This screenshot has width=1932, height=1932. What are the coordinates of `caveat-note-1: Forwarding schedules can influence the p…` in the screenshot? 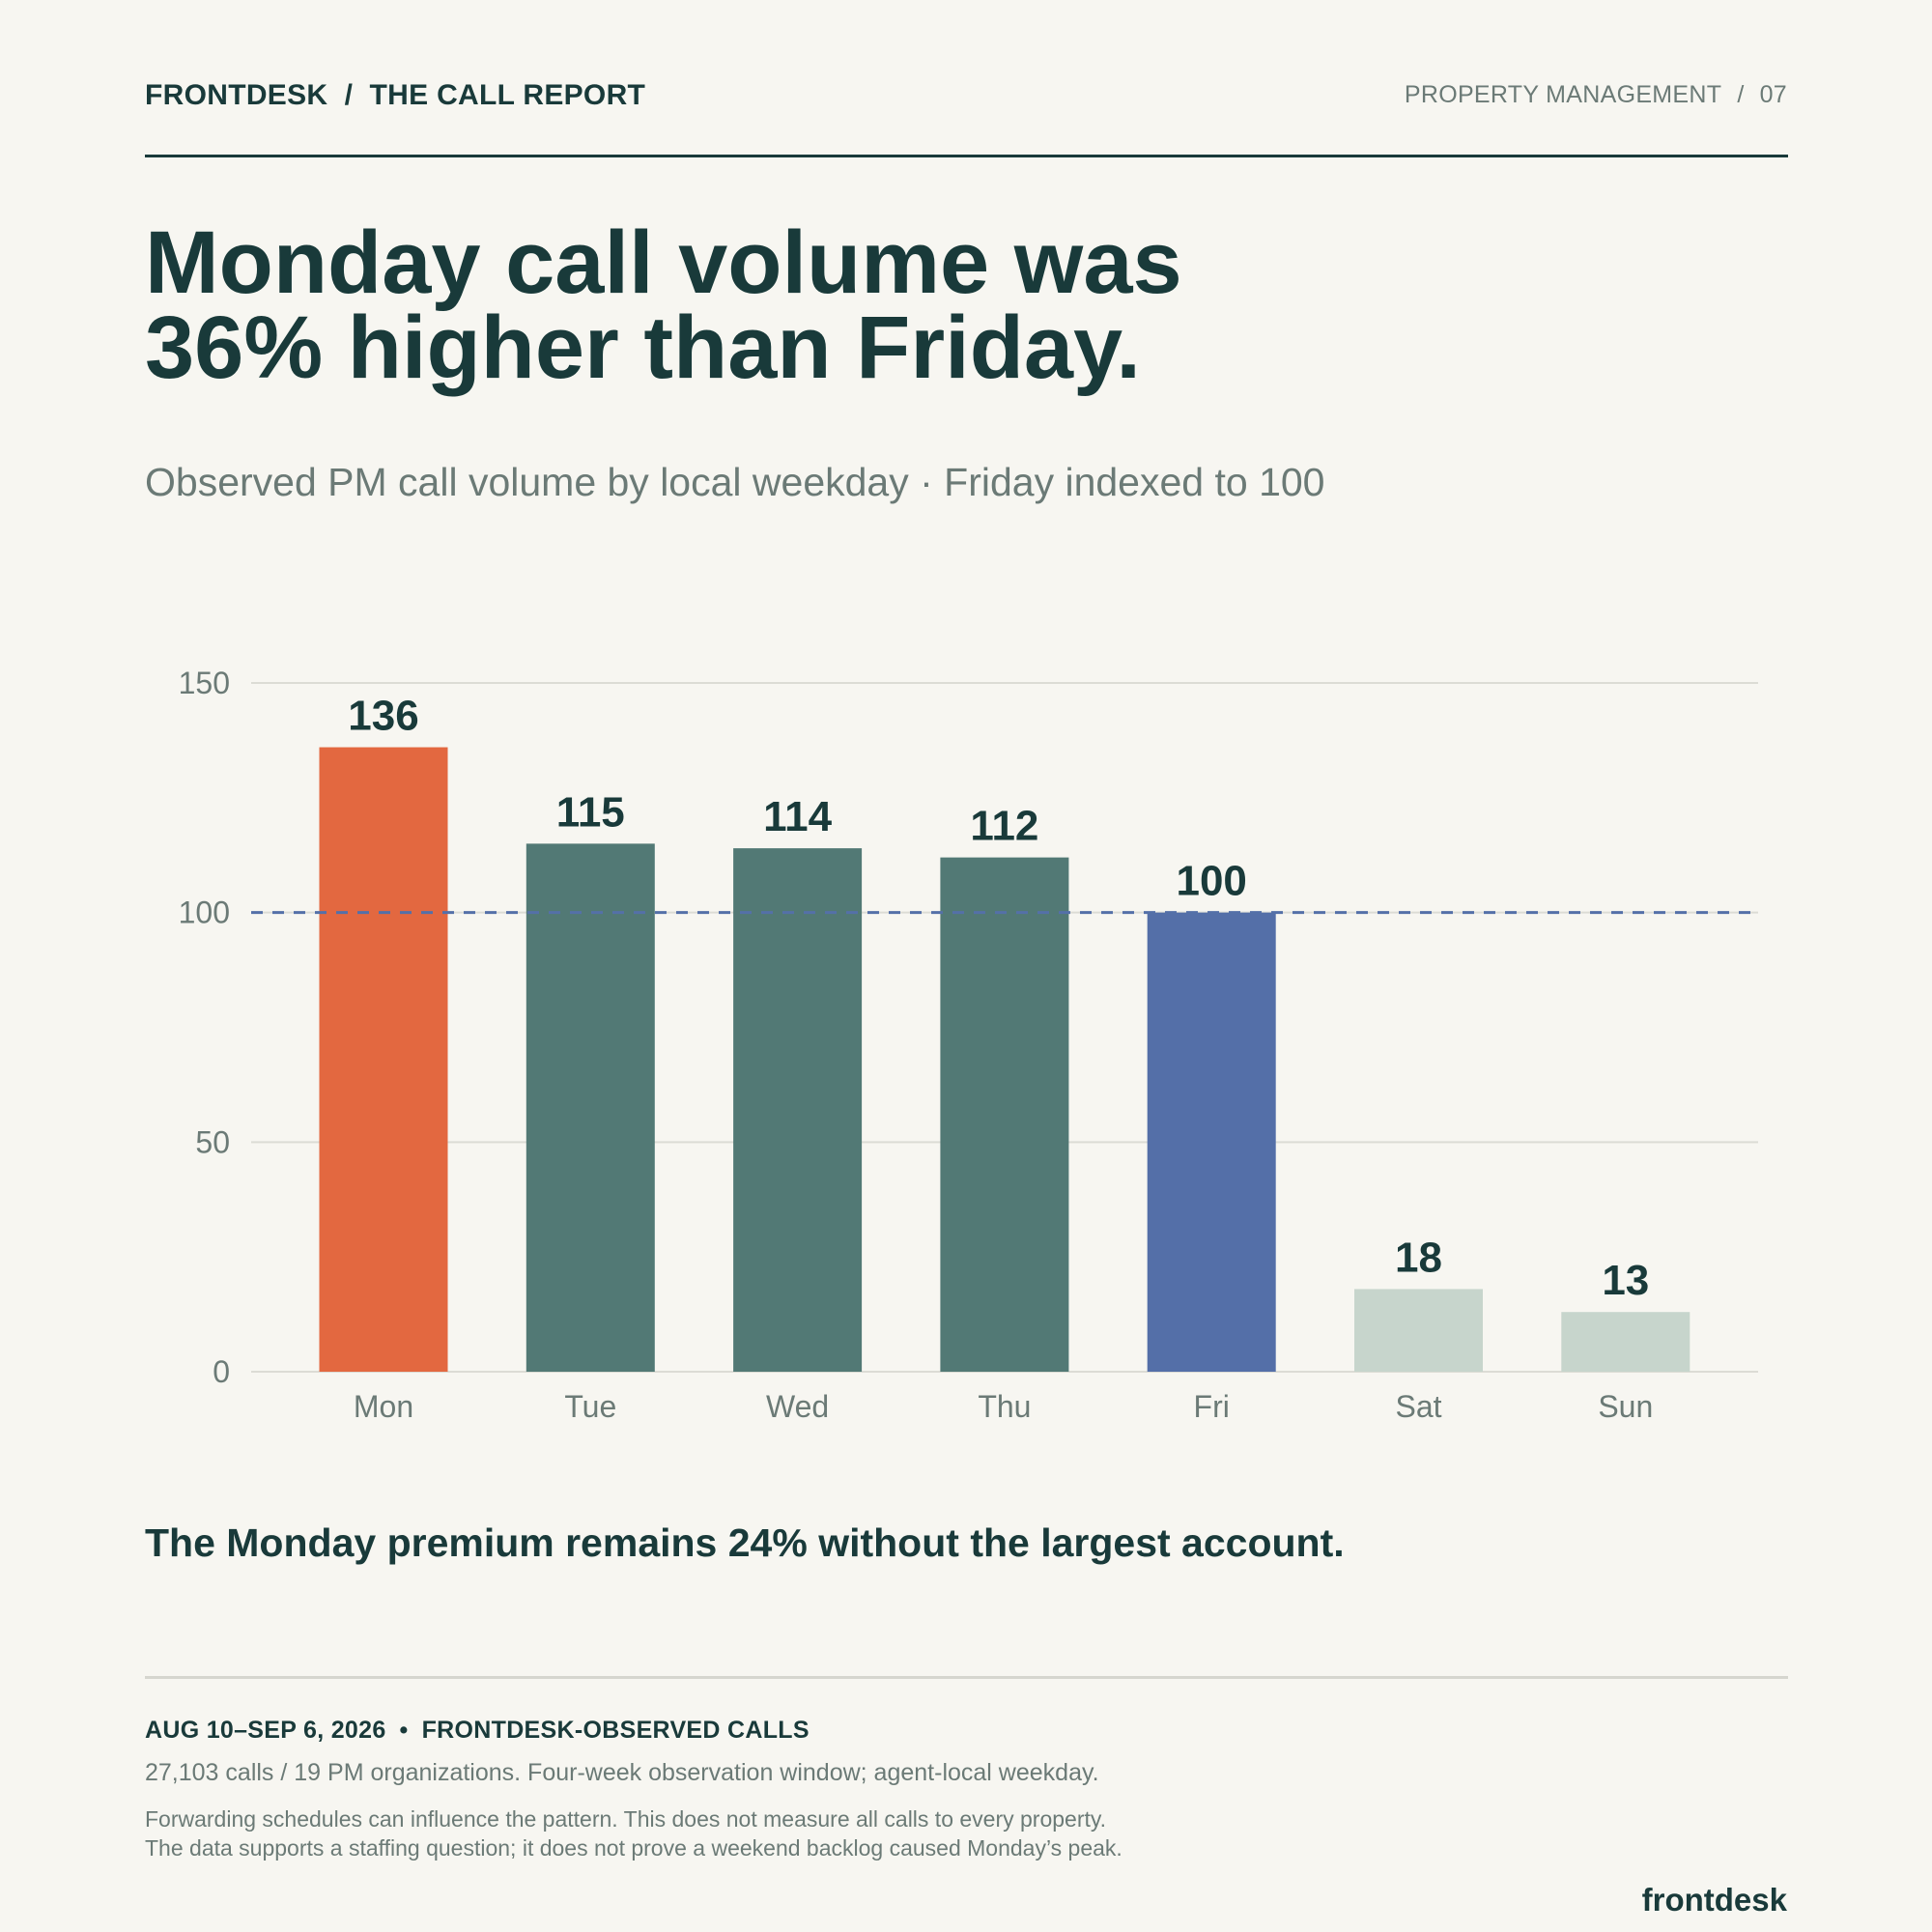 It's located at (626, 1819).